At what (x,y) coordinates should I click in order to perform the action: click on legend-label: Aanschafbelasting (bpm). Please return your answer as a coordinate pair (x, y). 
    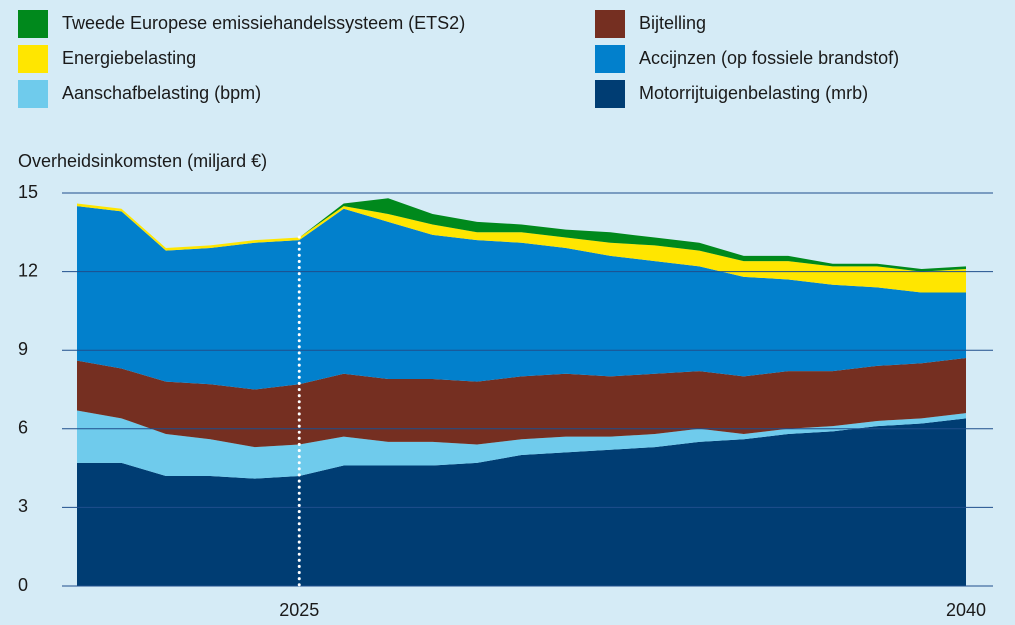
    Looking at the image, I should click on (161, 93).